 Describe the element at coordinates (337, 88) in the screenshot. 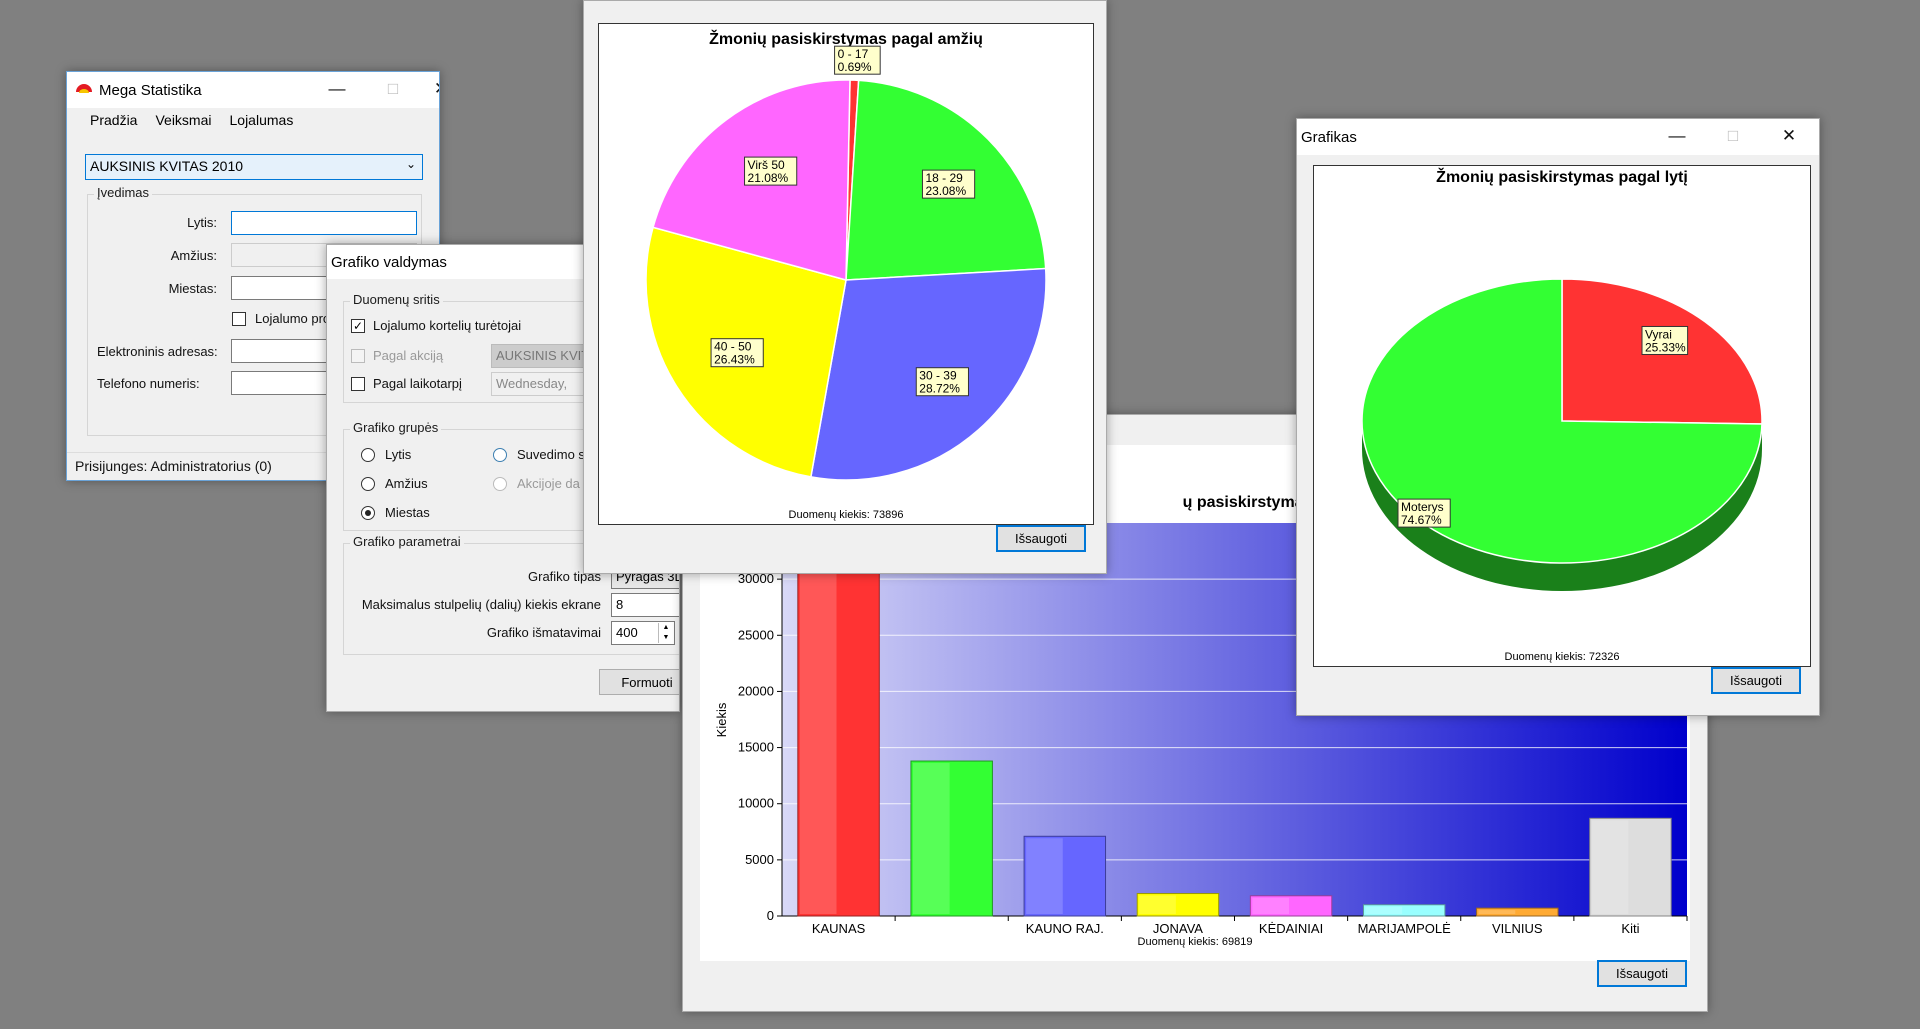

I see `minimize-button: —` at that location.